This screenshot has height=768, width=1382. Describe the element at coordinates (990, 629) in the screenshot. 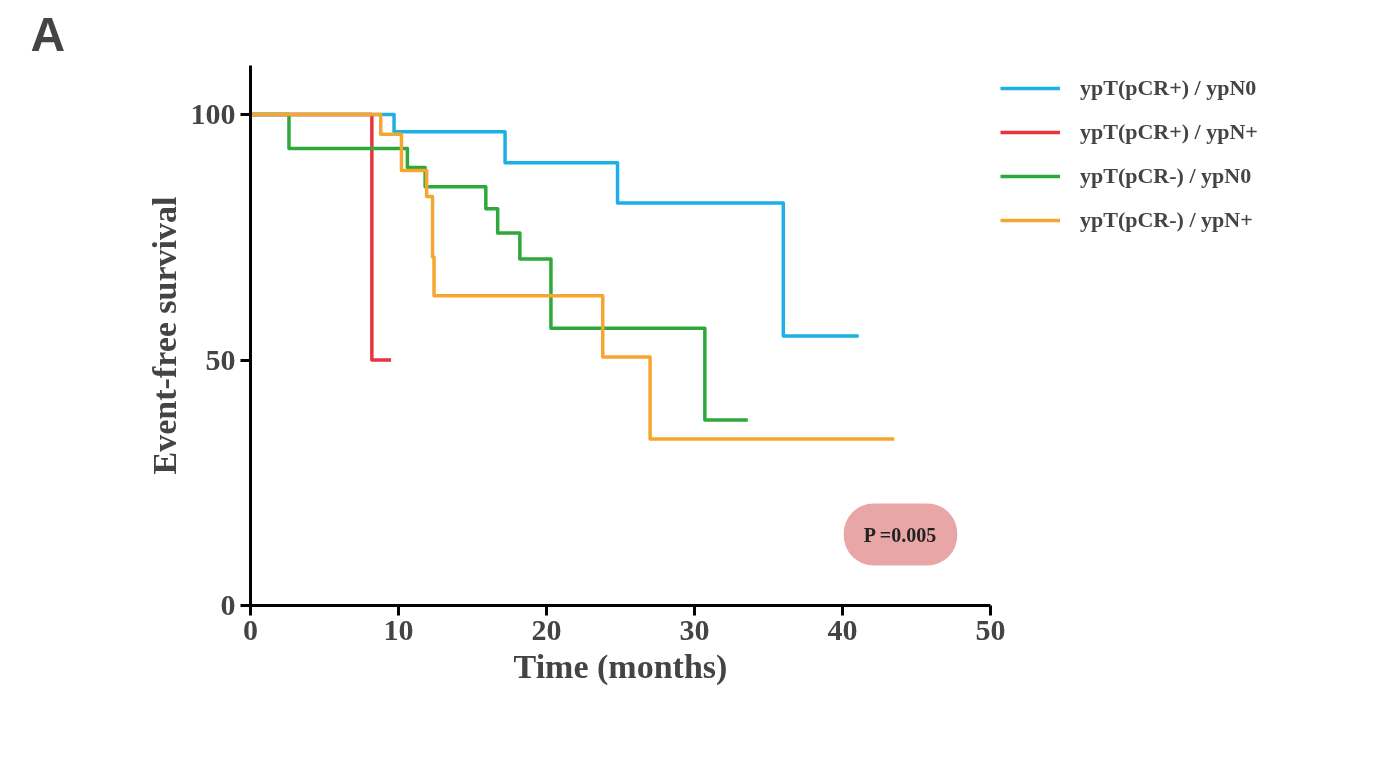

I see `x-tick-label: 50` at that location.